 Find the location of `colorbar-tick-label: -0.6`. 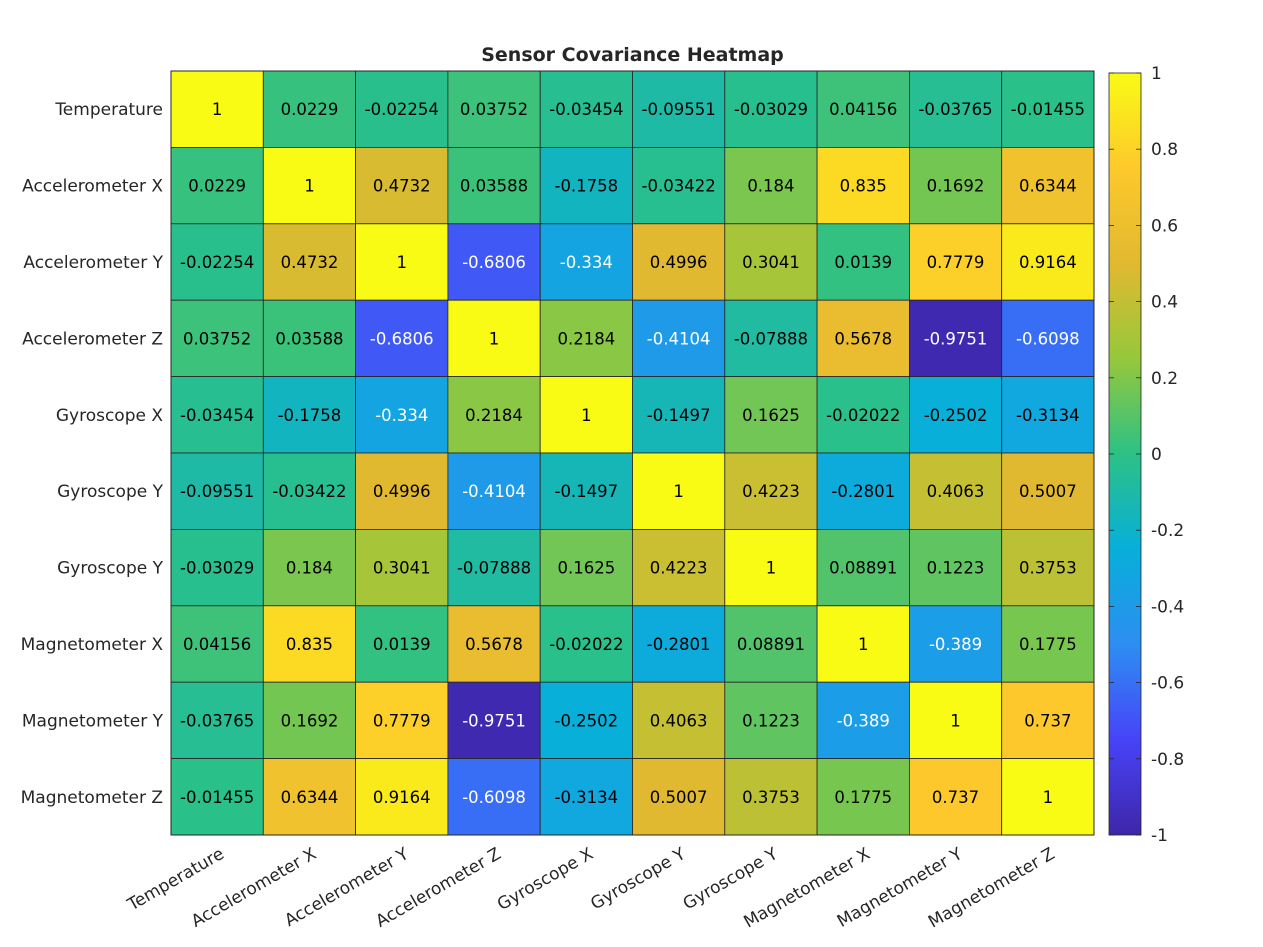

colorbar-tick-label: -0.6 is located at coordinates (1167, 684).